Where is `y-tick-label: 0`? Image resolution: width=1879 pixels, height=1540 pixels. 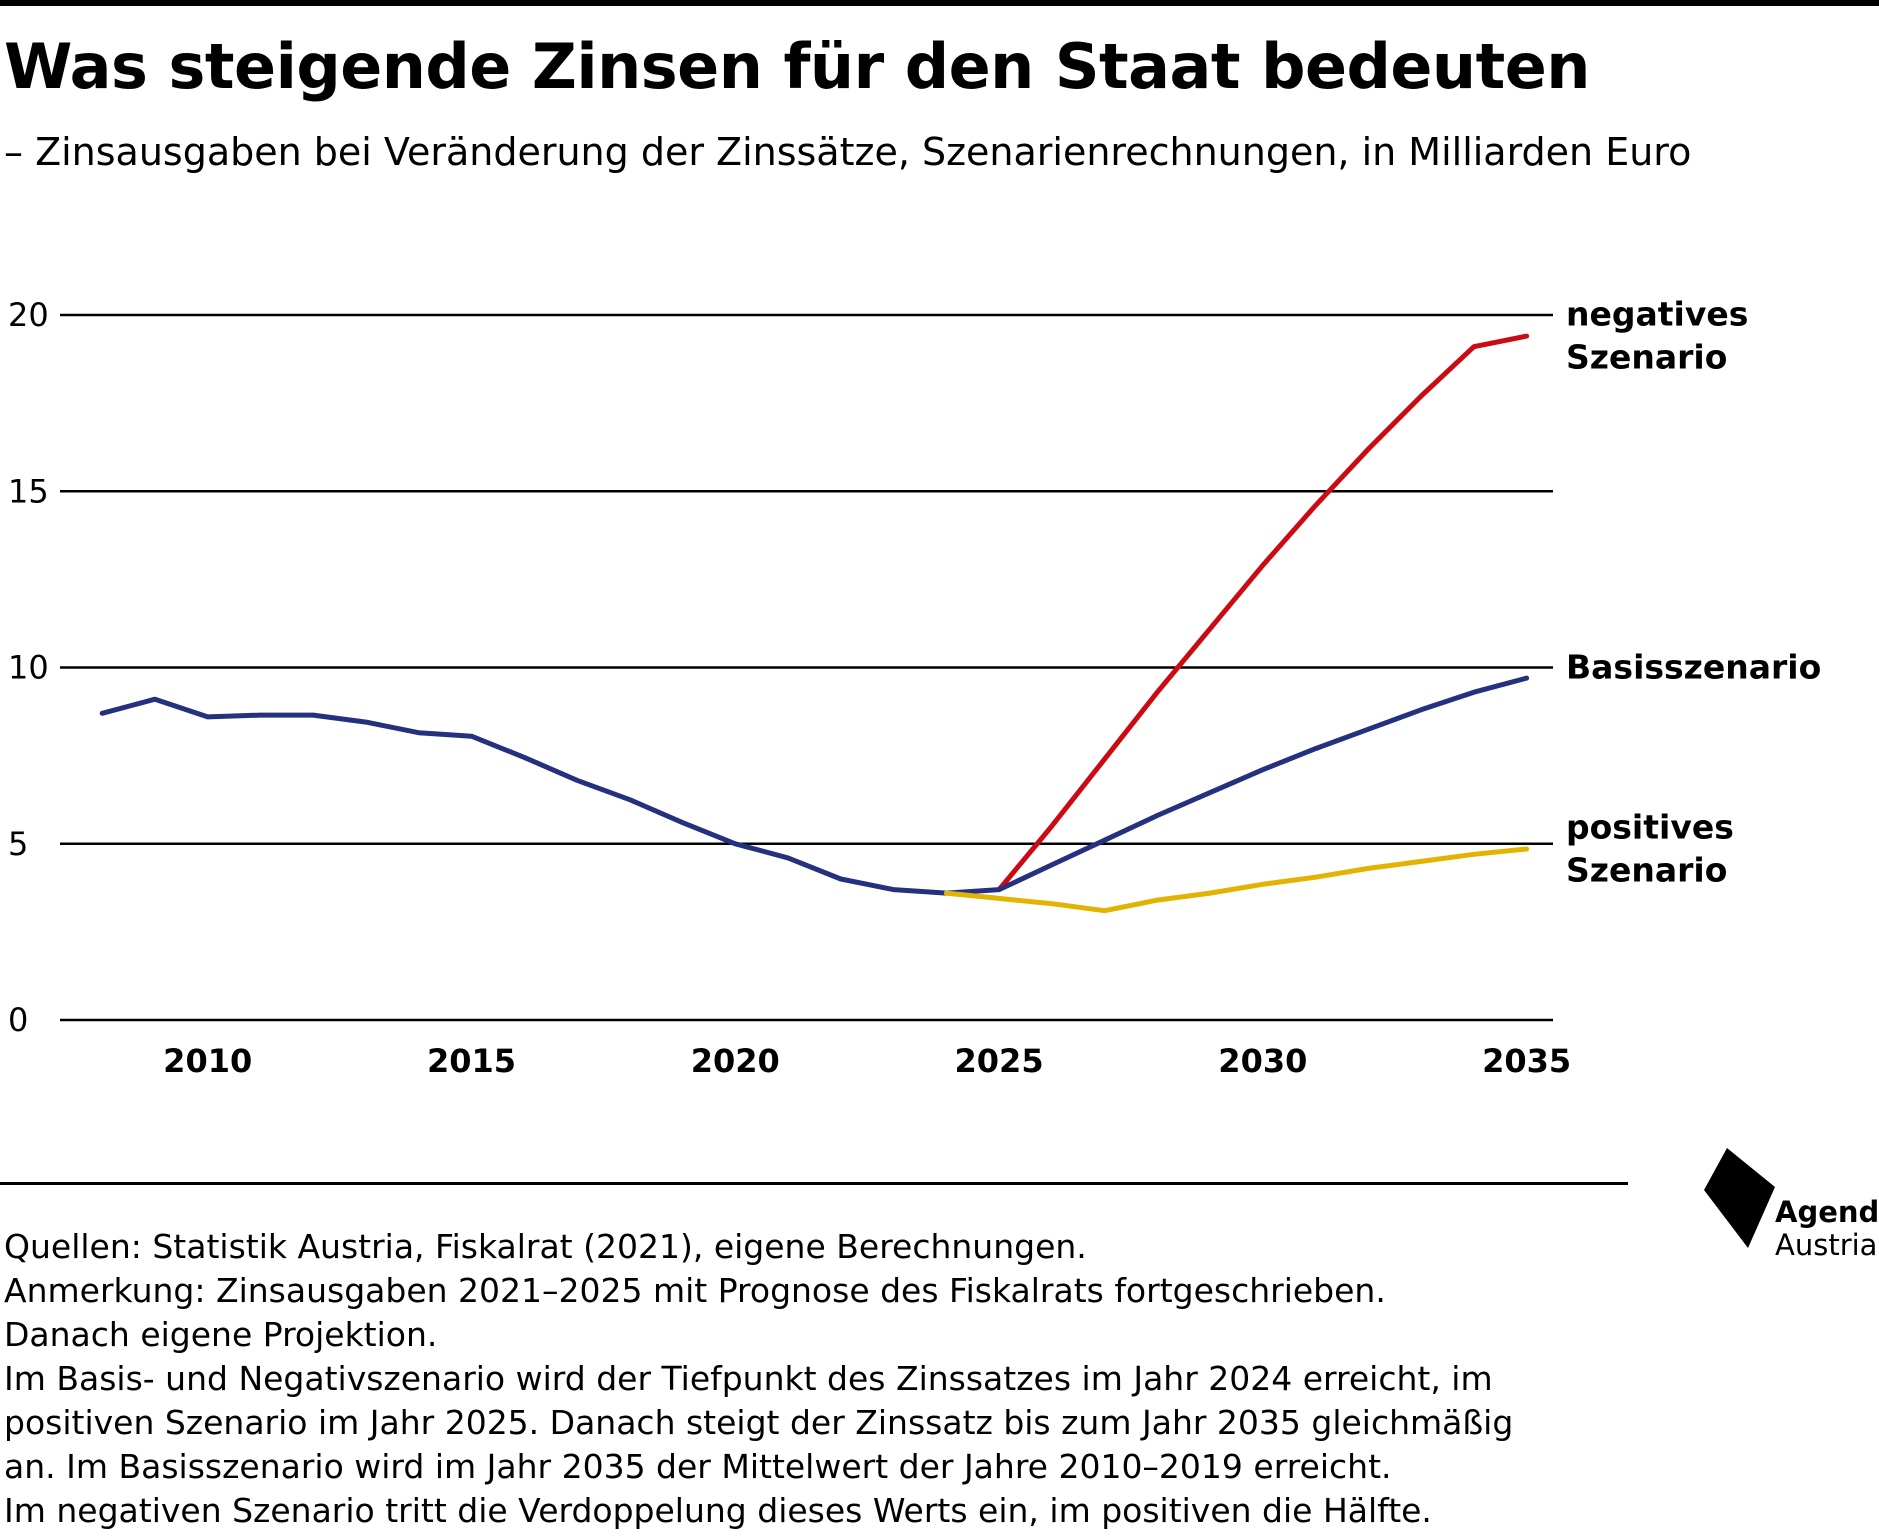 y-tick-label: 0 is located at coordinates (18, 1020).